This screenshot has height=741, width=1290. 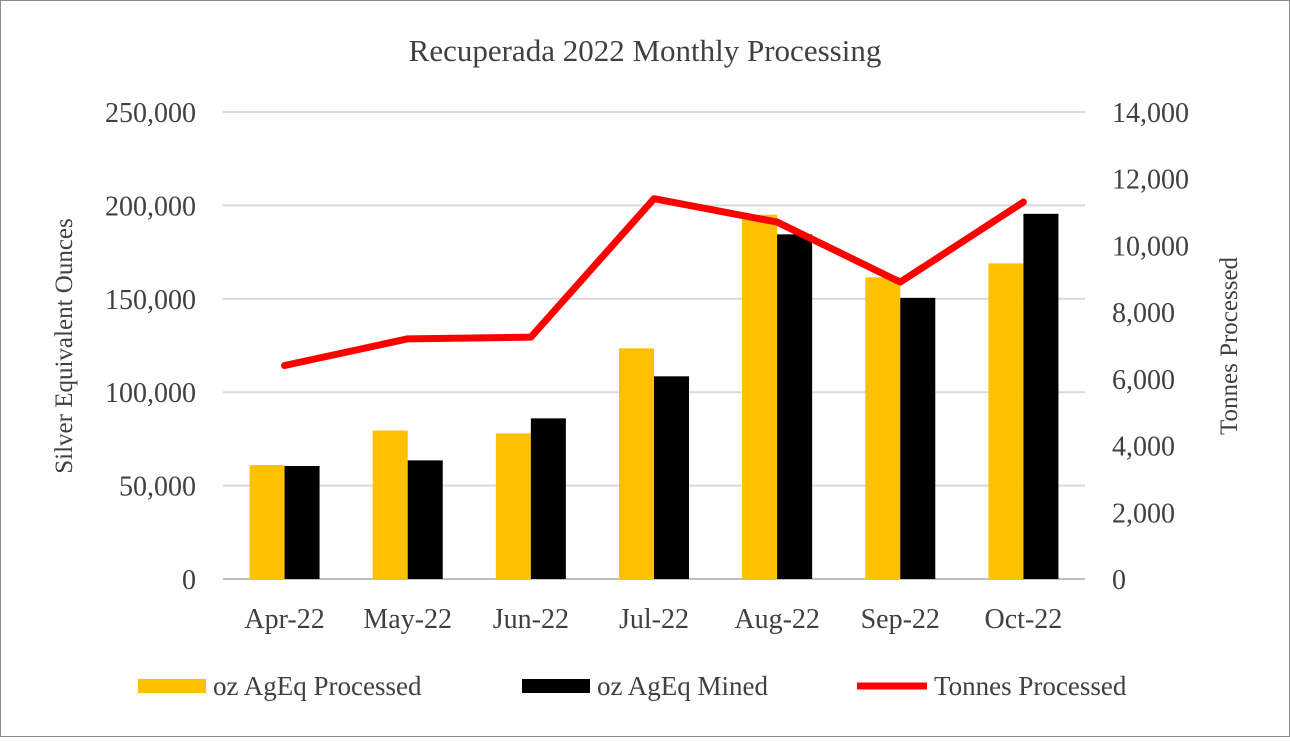 I want to click on y2-axis-title: Tonnes Processed, so click(x=1229, y=345).